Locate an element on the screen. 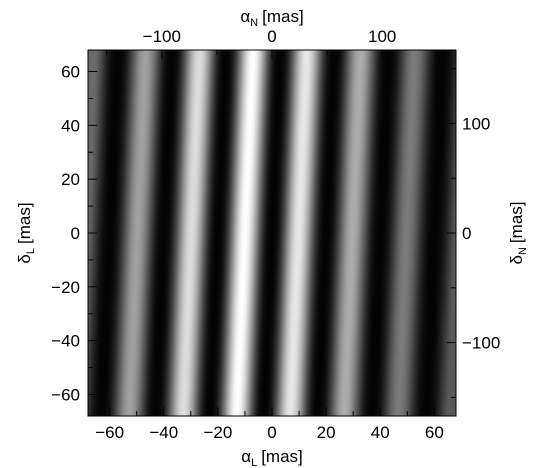  y-left-tick-label: −20 is located at coordinates (65, 287).